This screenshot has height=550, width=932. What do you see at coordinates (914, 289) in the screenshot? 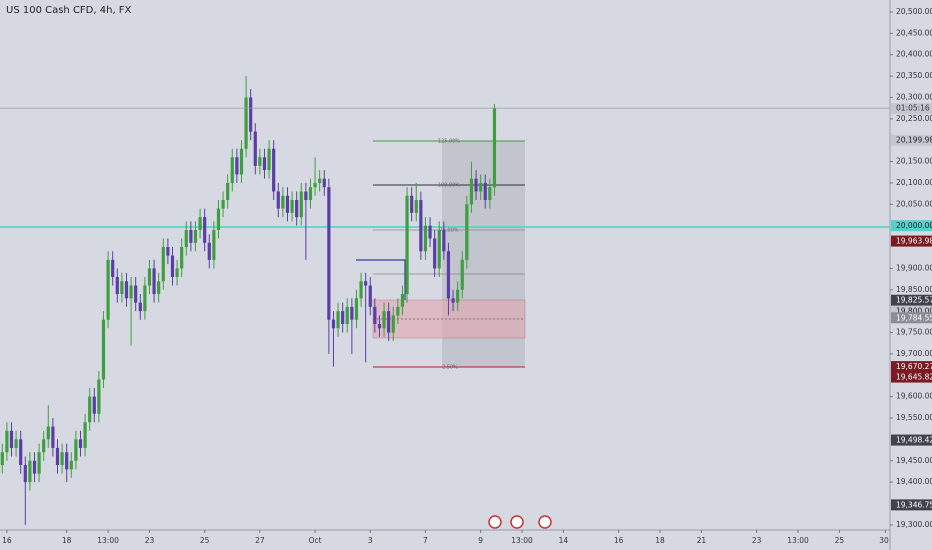
I see `y-tick-label: 19,850.00` at bounding box center [914, 289].